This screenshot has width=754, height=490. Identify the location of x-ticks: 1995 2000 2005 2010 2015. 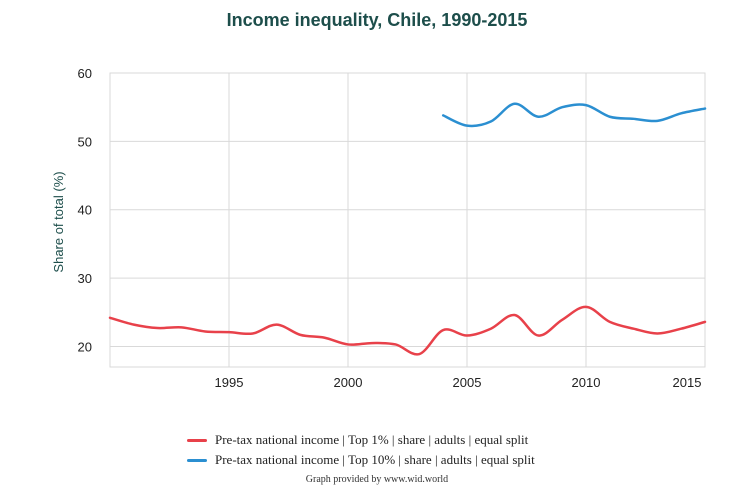
(458, 382).